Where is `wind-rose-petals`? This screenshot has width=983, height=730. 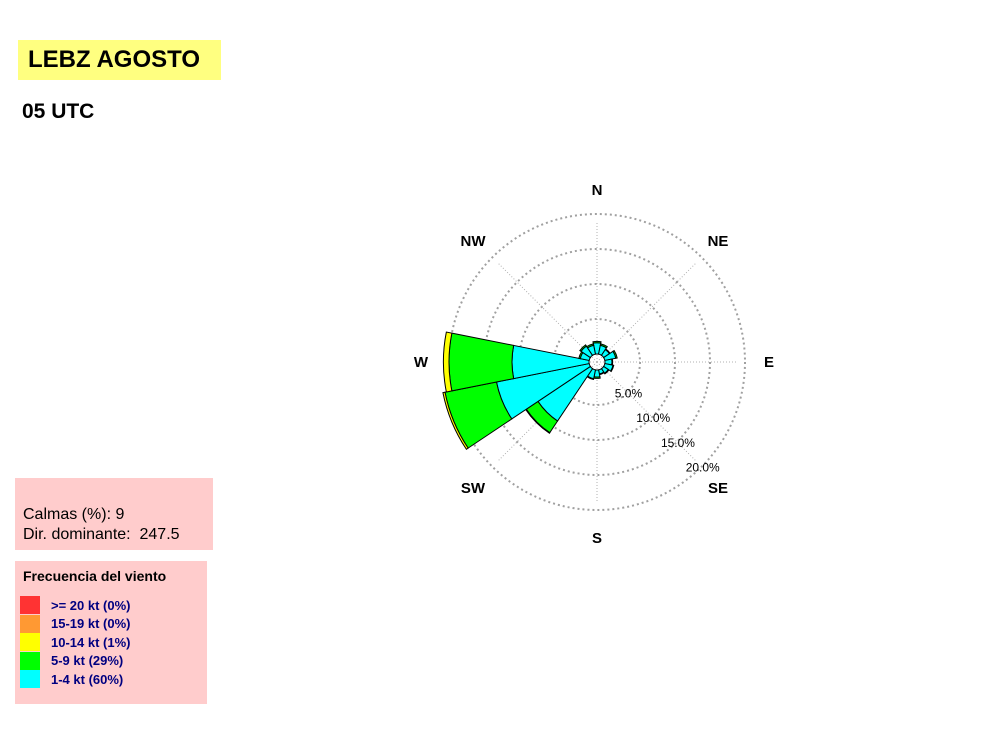
wind-rose-petals is located at coordinates (530, 390).